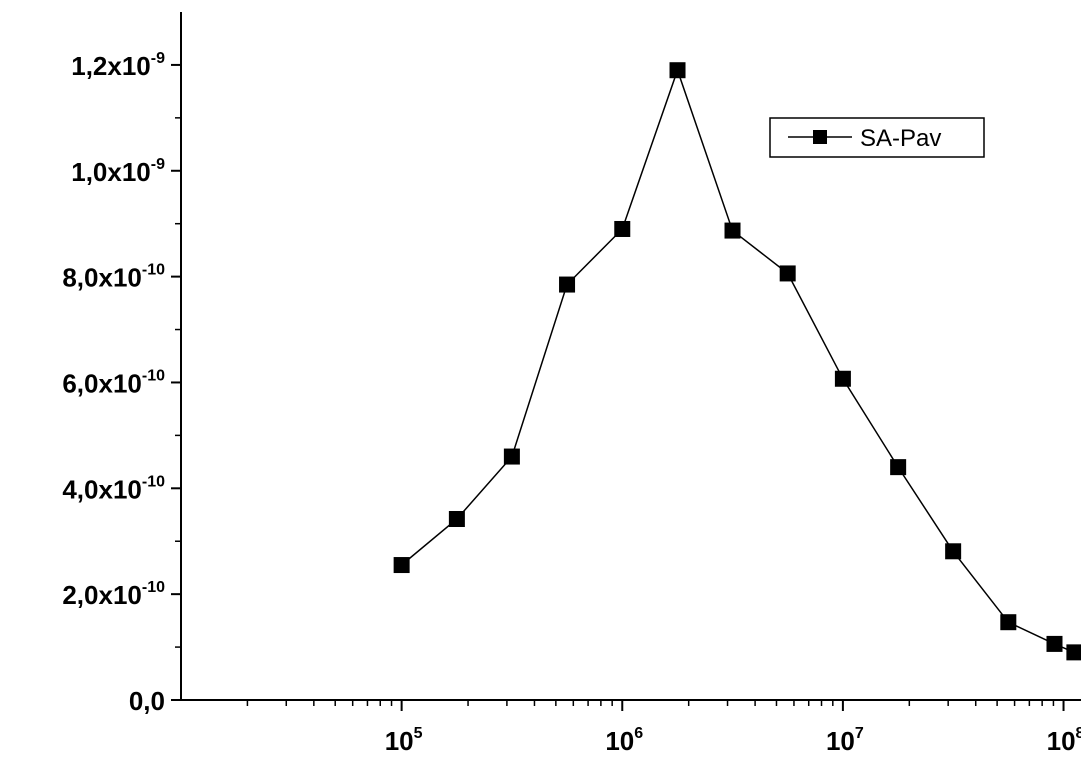  I want to click on y-tick-label: 8,0x10⁻¹⁰, so click(113, 277).